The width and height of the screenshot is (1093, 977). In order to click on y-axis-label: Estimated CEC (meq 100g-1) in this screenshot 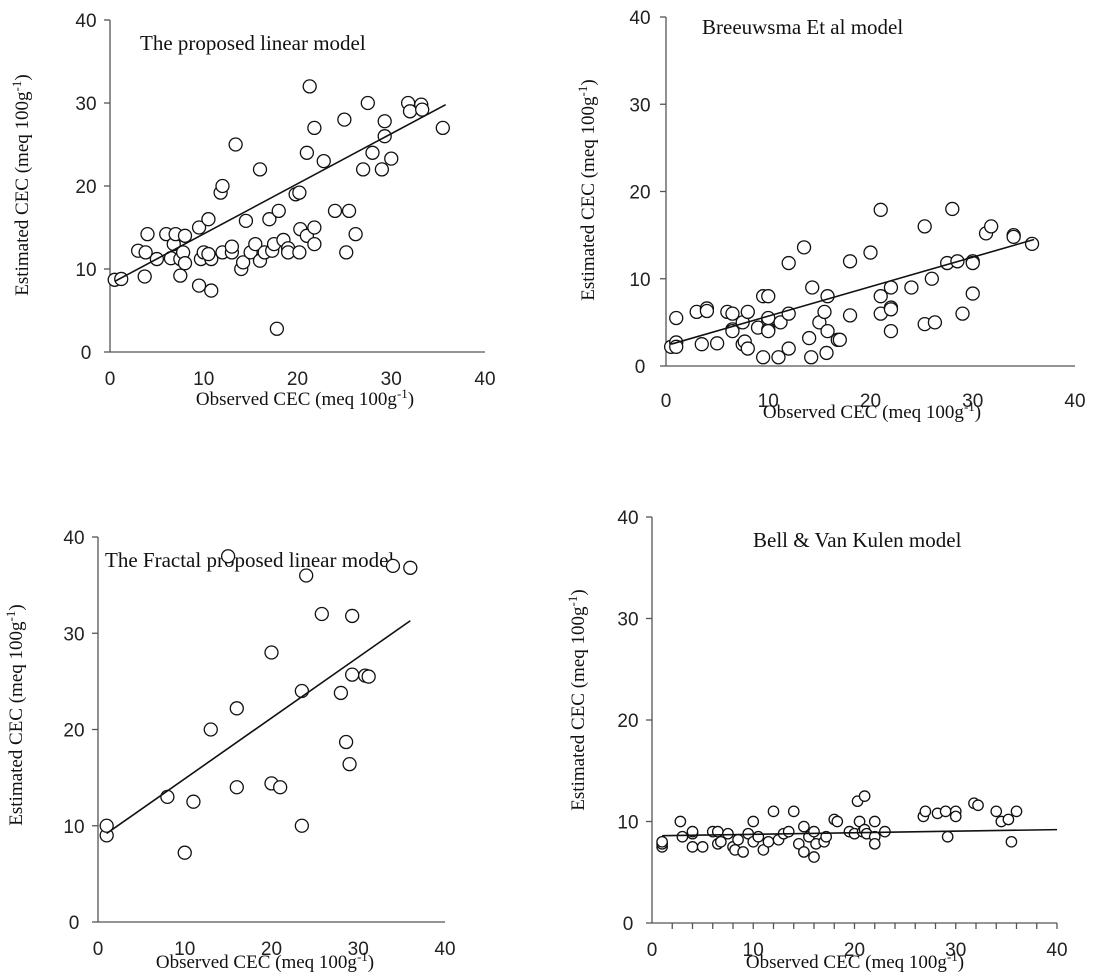, I will do `click(21, 184)`.